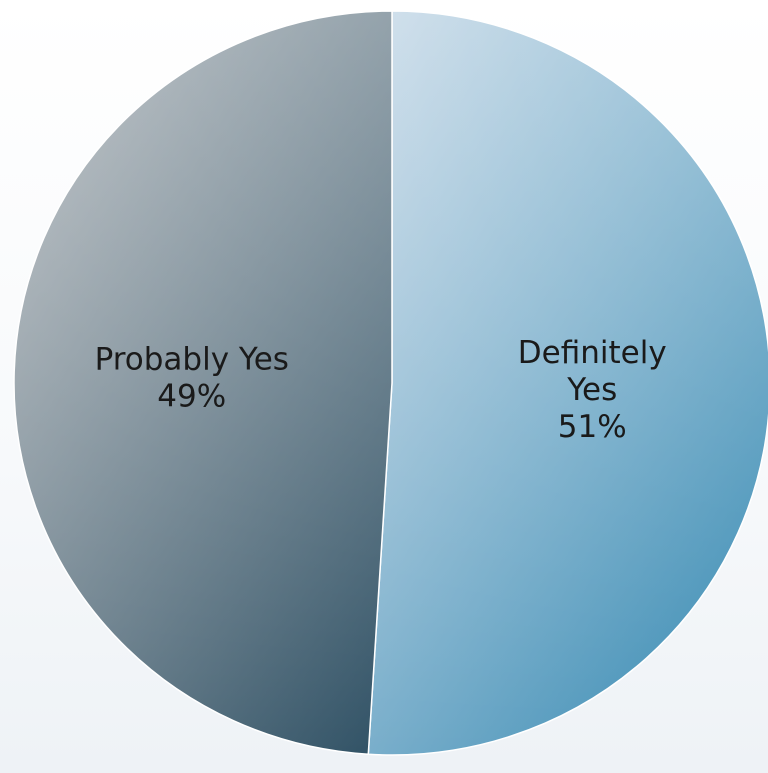 The width and height of the screenshot is (768, 773). I want to click on slice-name: Yes, so click(591, 390).